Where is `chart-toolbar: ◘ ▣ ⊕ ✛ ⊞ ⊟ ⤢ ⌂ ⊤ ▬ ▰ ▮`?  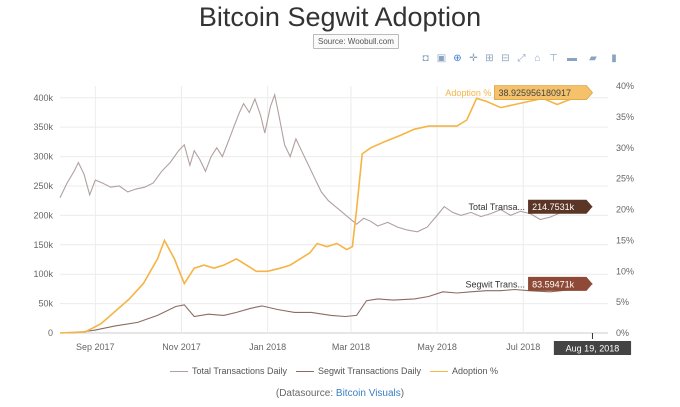
chart-toolbar: ◘ ▣ ⊕ ✛ ⊞ ⊟ ⤢ ⌂ ⊤ ▬ ▰ ▮ is located at coordinates (521, 58).